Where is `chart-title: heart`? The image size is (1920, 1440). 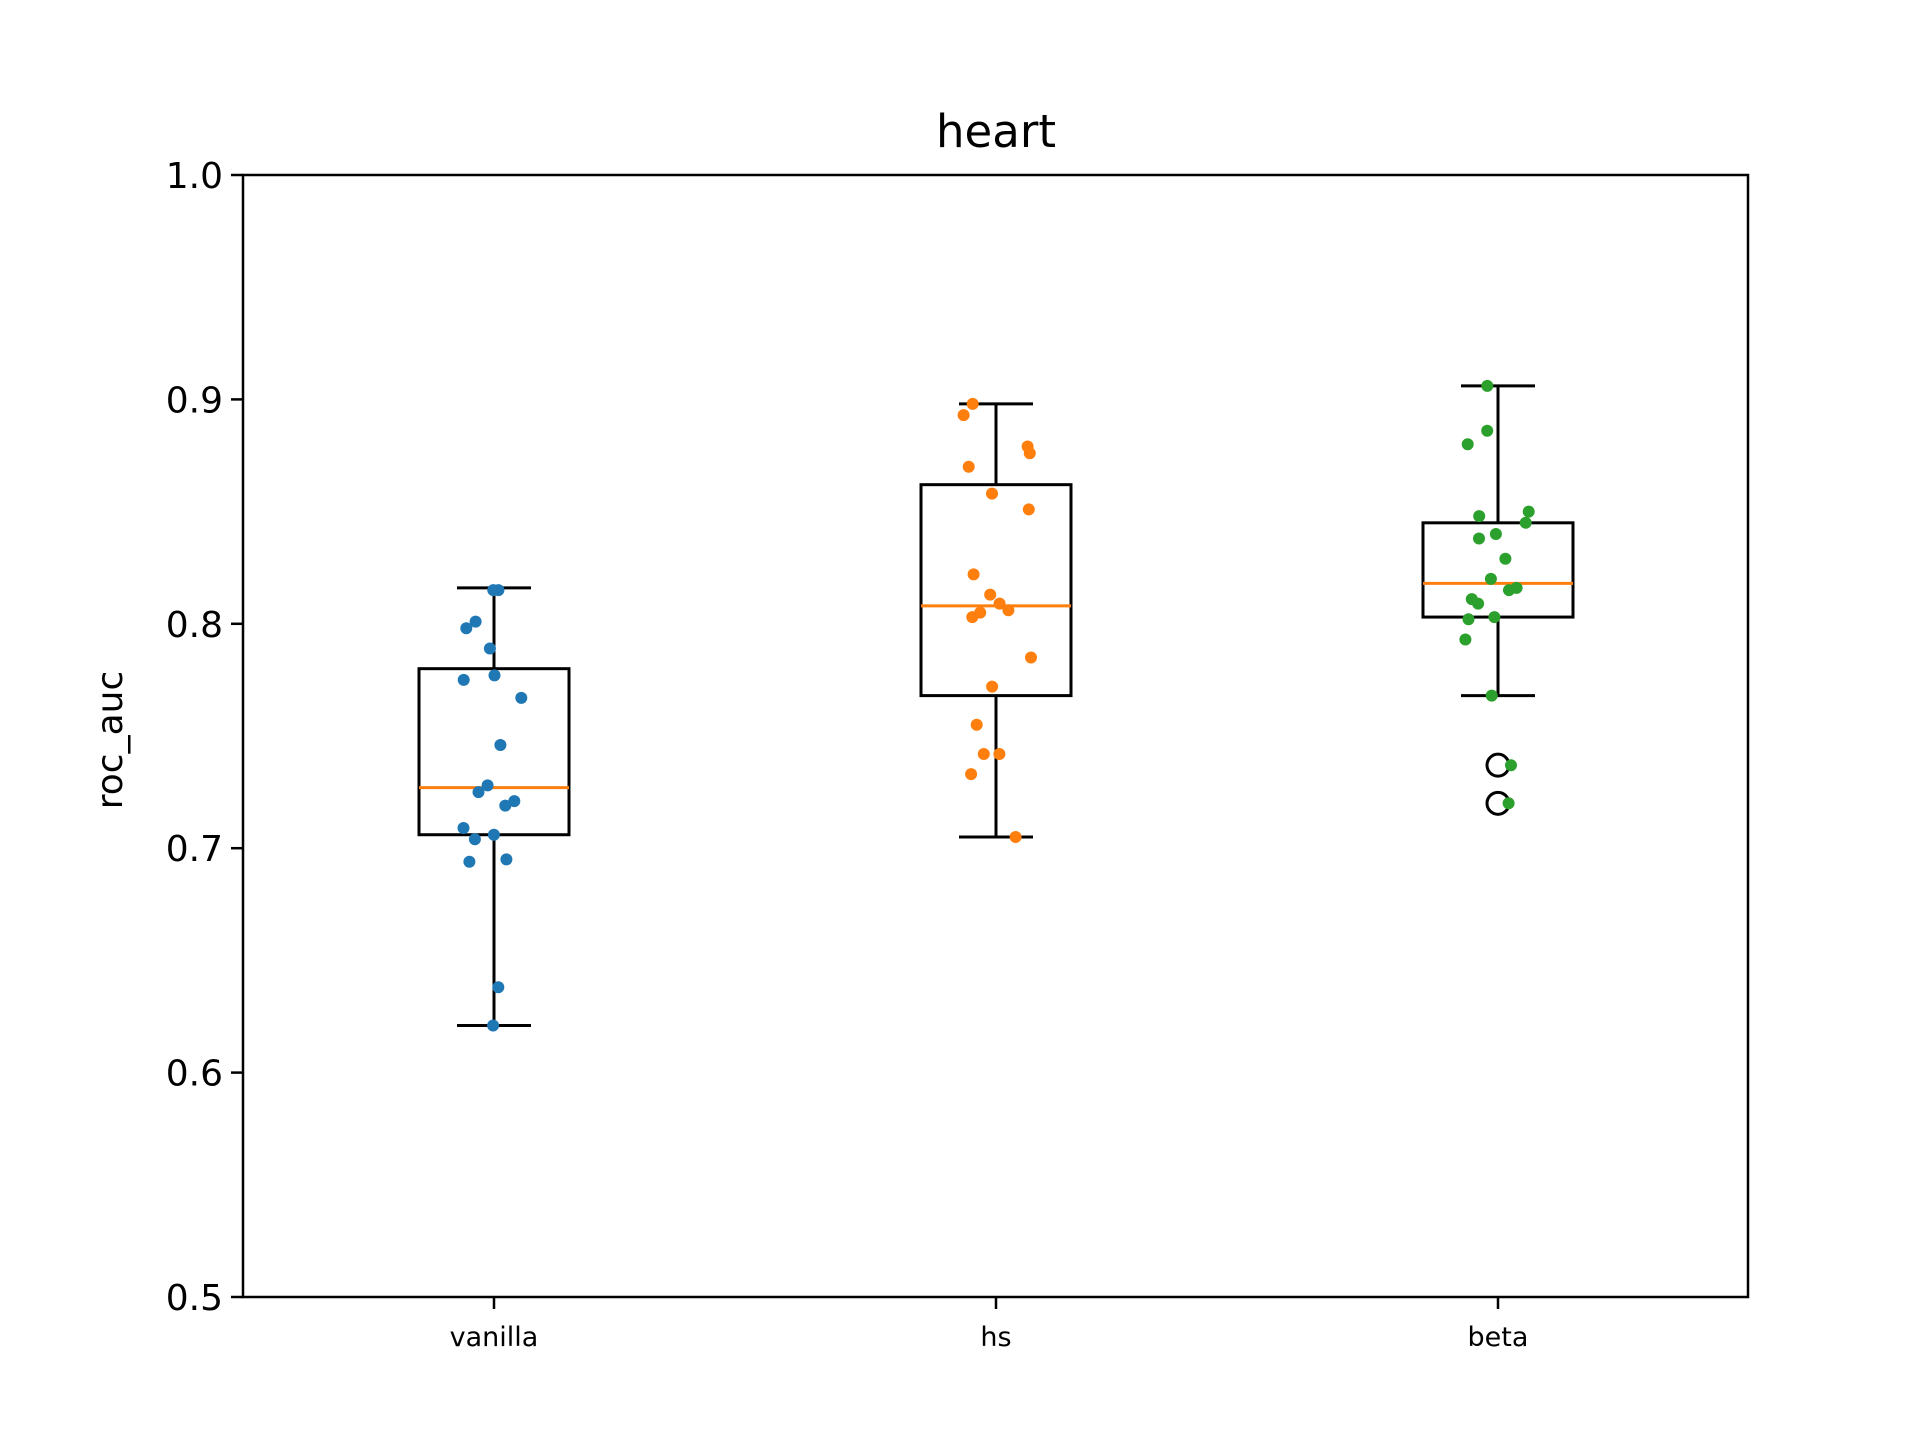
chart-title: heart is located at coordinates (996, 131).